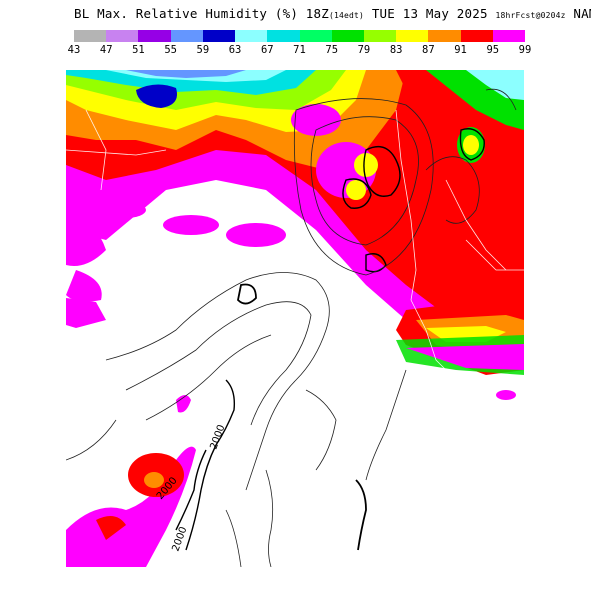 The height and width of the screenshot is (591, 591). Describe the element at coordinates (138, 50) in the screenshot. I see `color-tick-label: 51` at that location.